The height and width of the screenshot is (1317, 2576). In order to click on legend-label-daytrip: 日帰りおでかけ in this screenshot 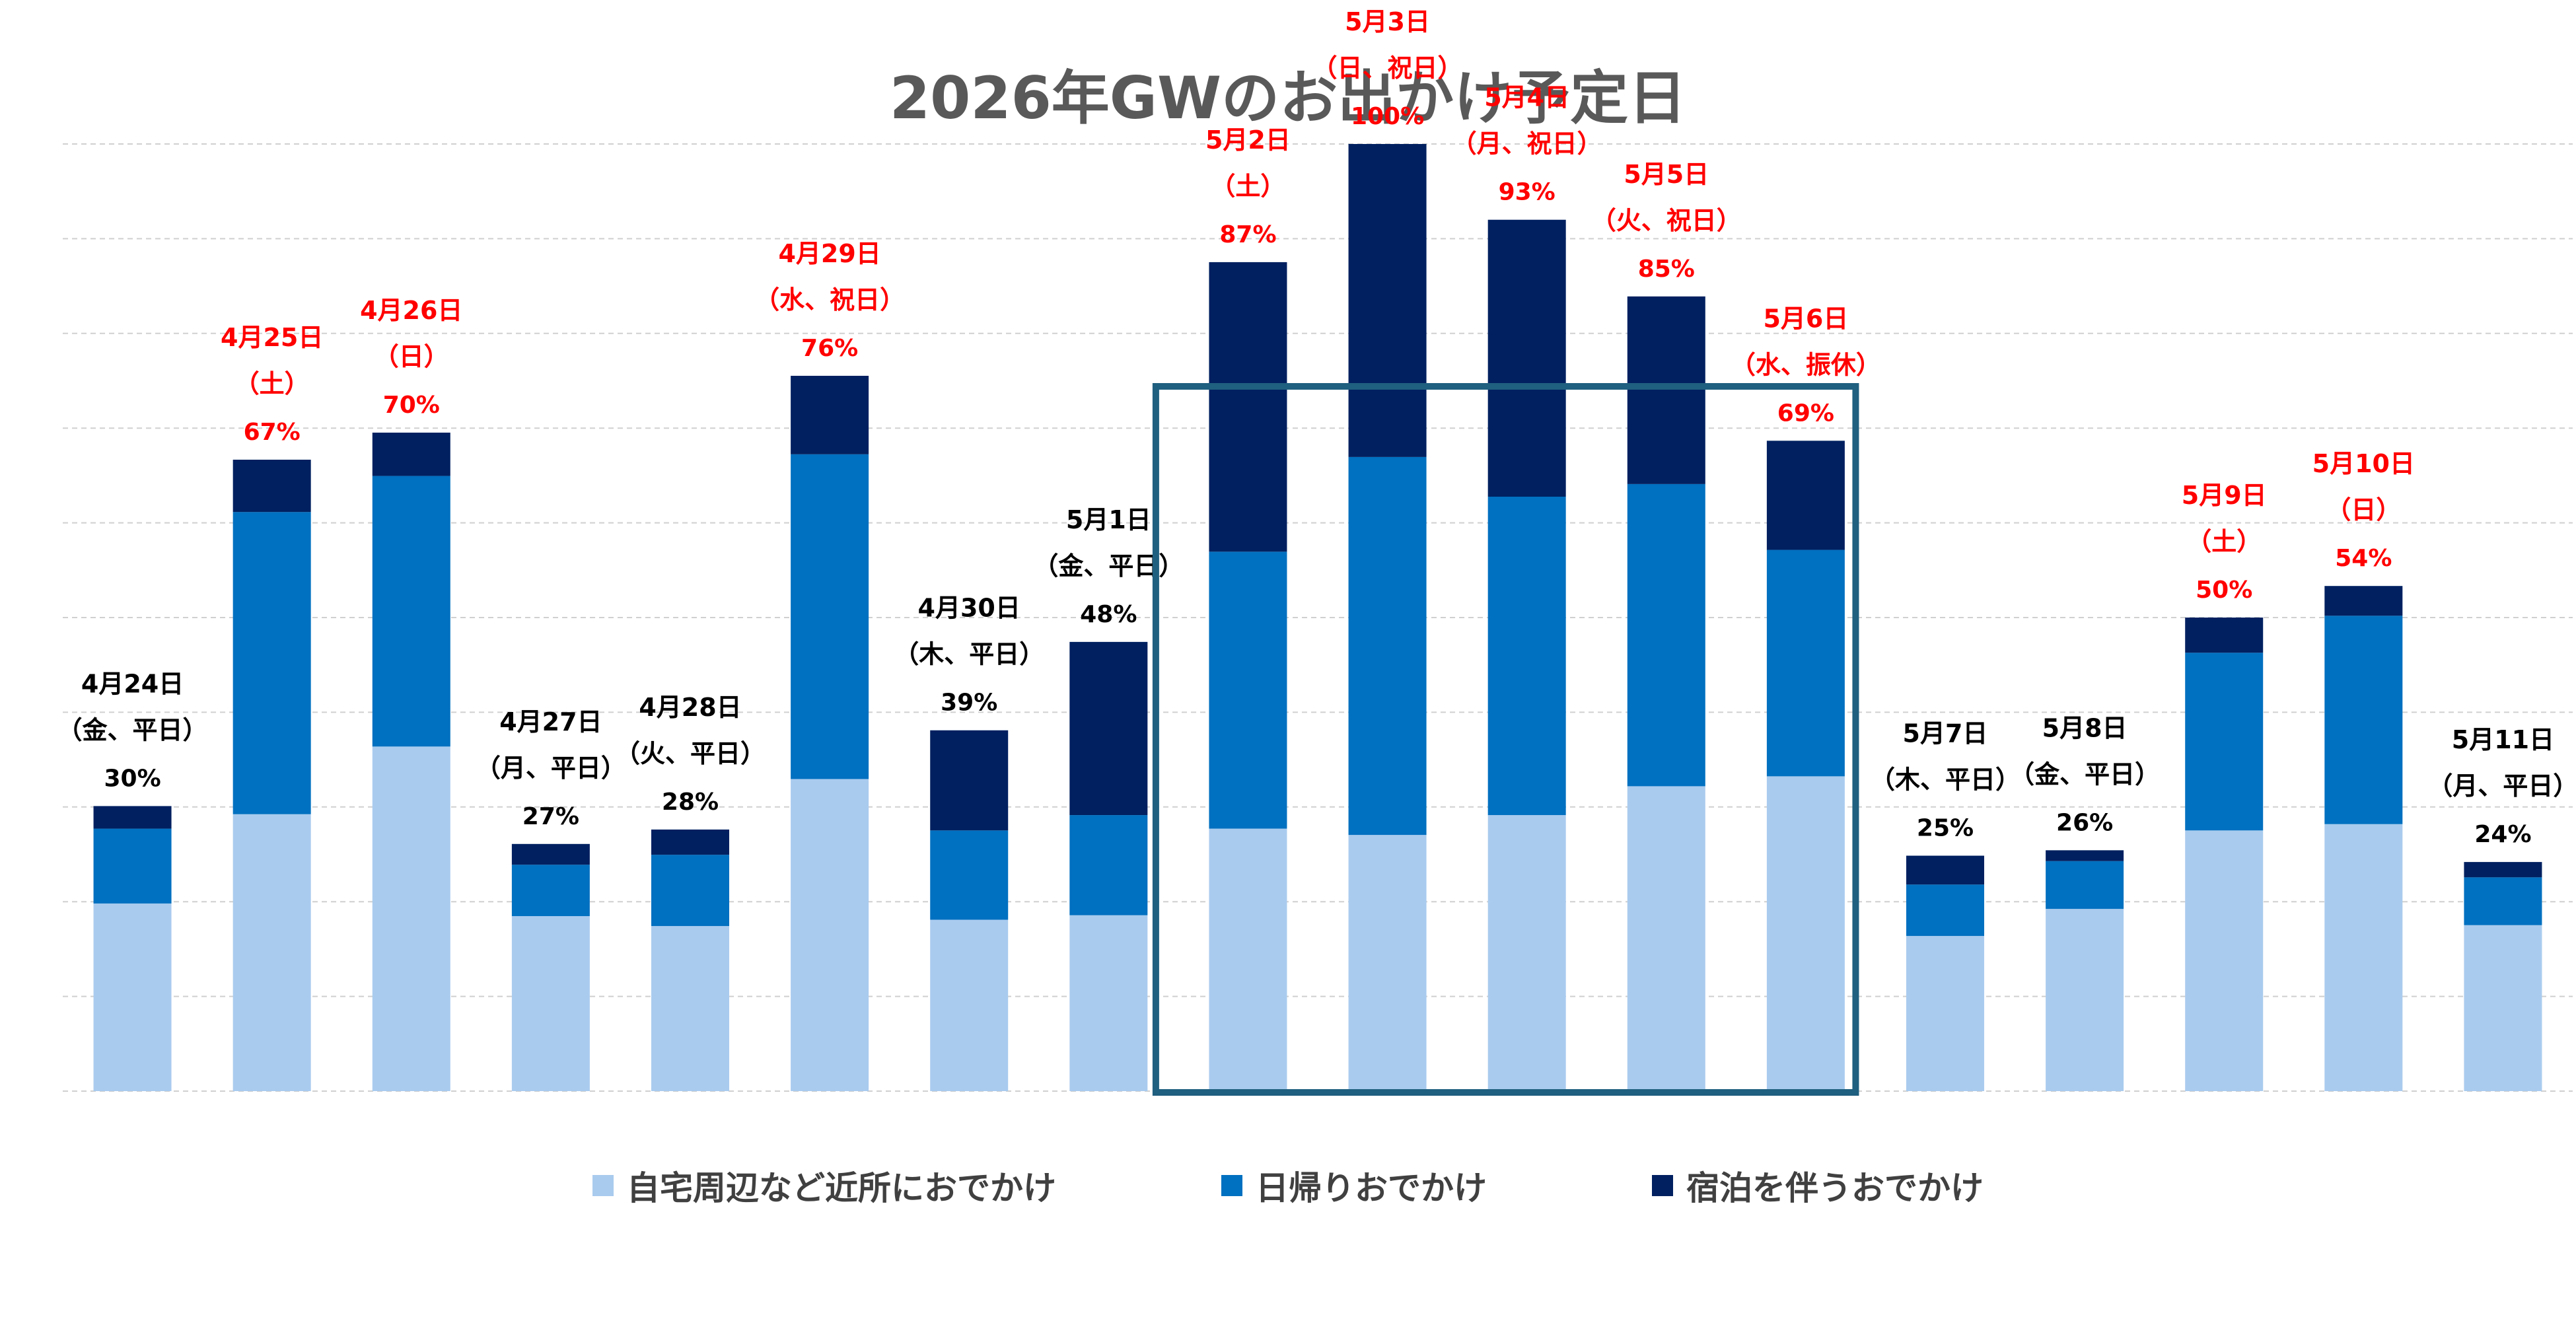, I will do `click(1372, 1188)`.